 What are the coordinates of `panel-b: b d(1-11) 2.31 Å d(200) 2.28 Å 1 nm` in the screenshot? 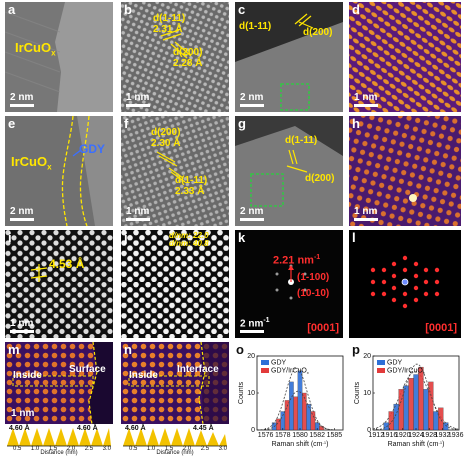 It's located at (175, 57).